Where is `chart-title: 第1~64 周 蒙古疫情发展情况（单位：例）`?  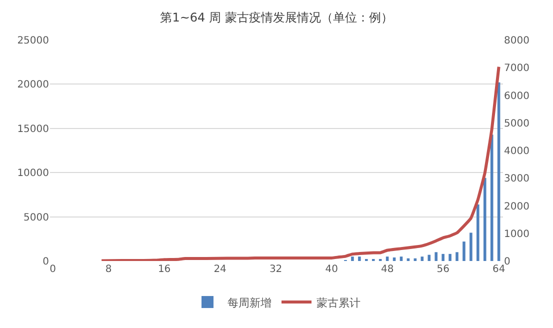 chart-title: 第1~64 周 蒙古疫情发展情况（单位：例） is located at coordinates (276, 17).